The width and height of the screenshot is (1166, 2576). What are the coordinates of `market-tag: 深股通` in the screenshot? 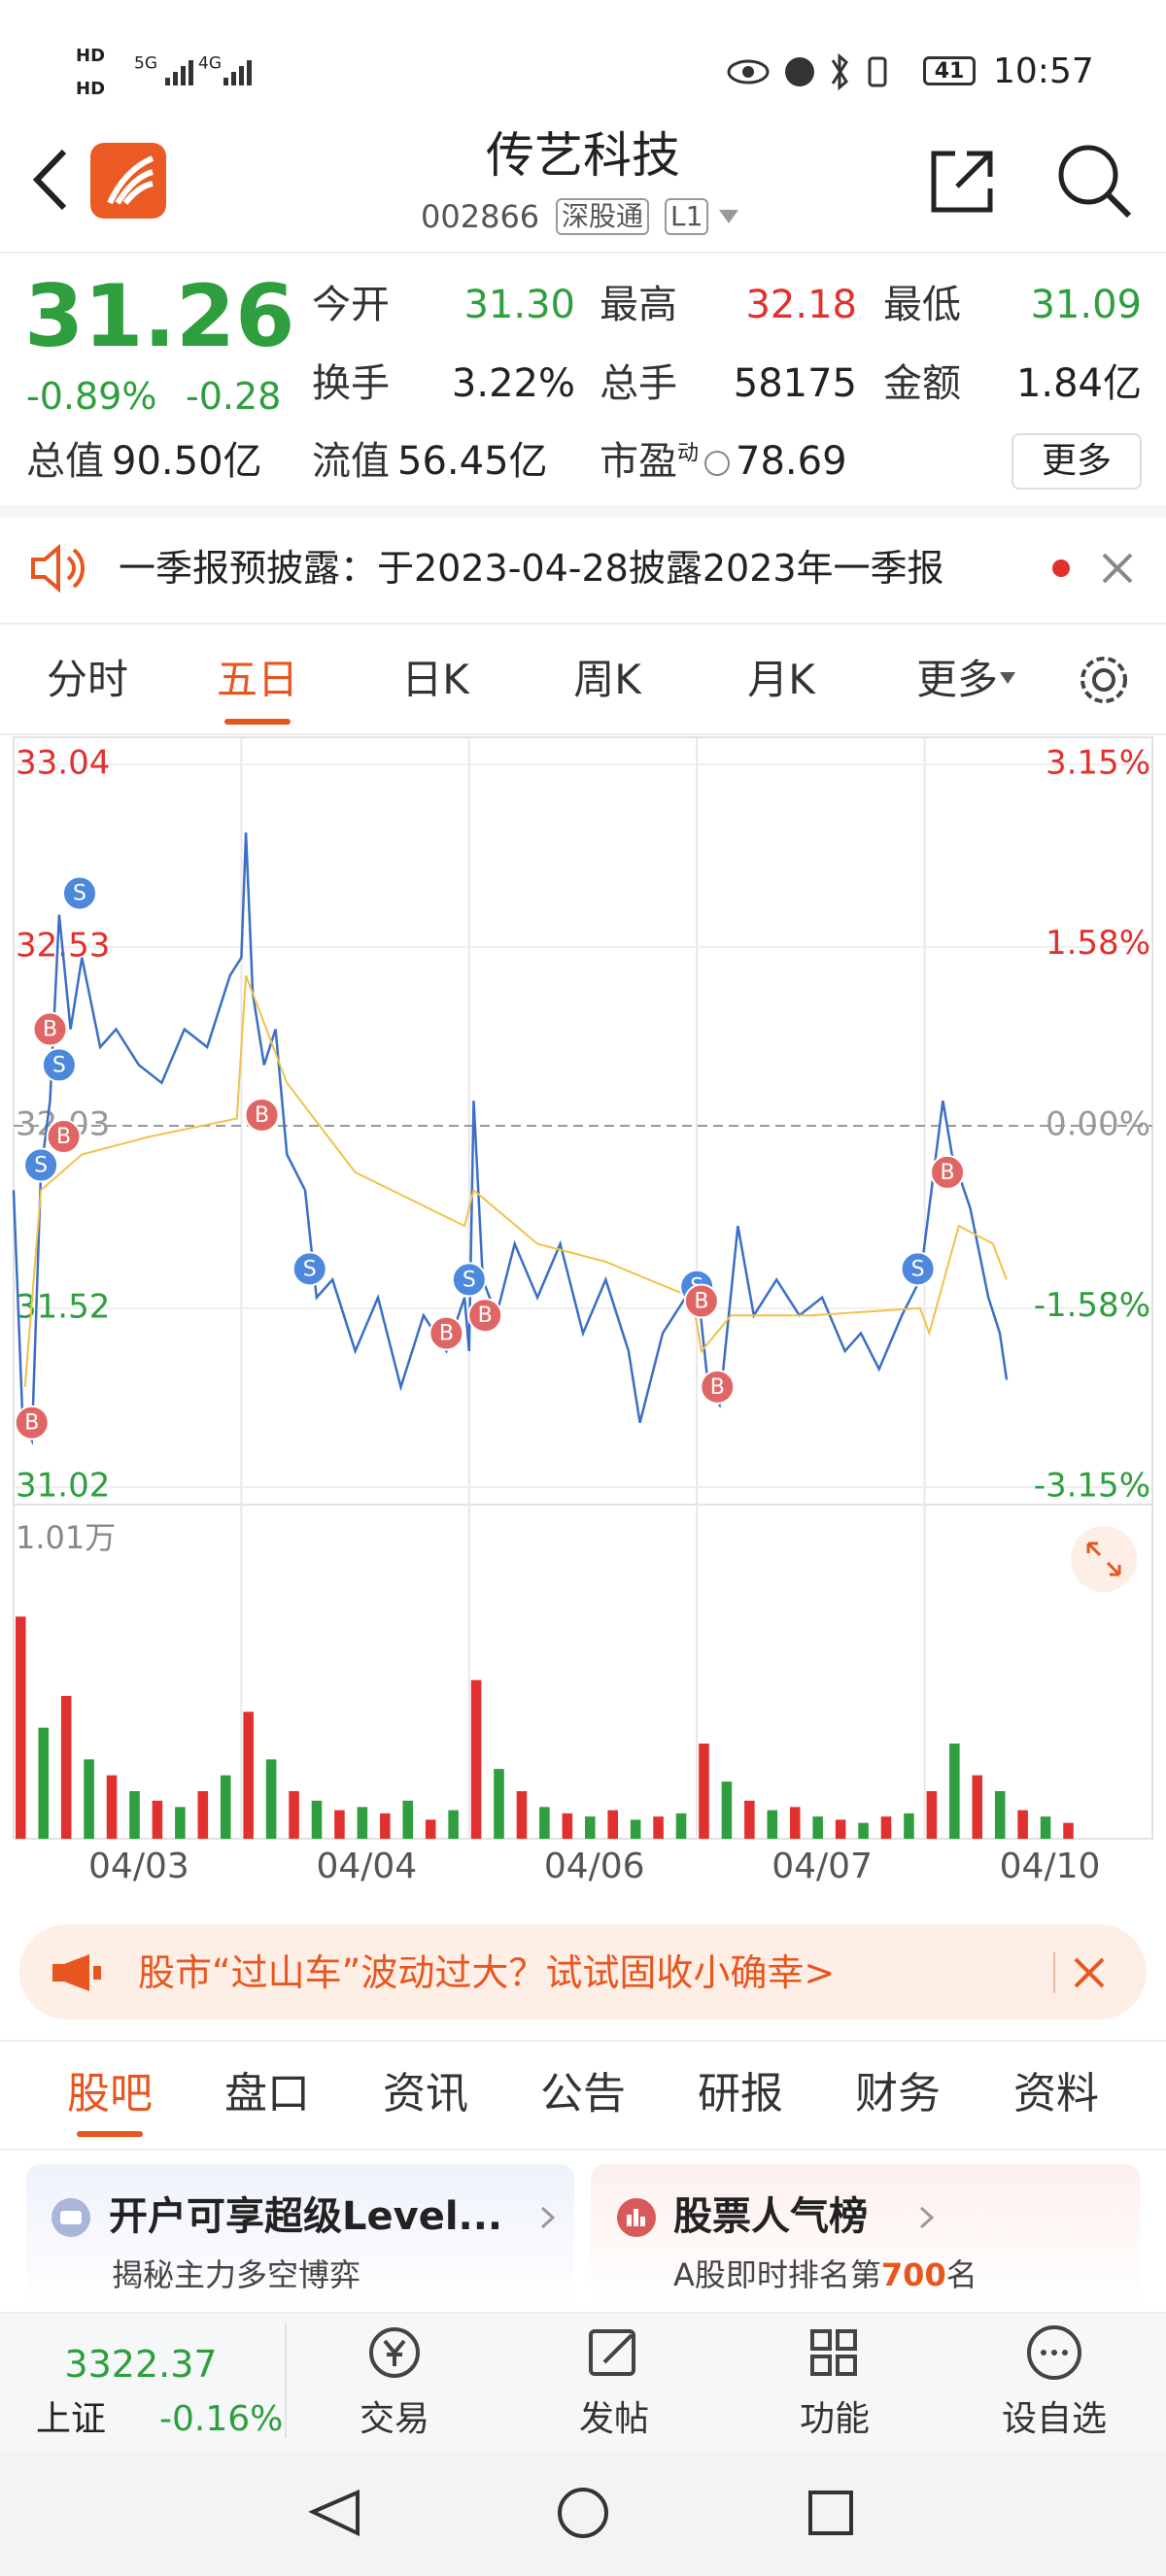 It's located at (603, 216).